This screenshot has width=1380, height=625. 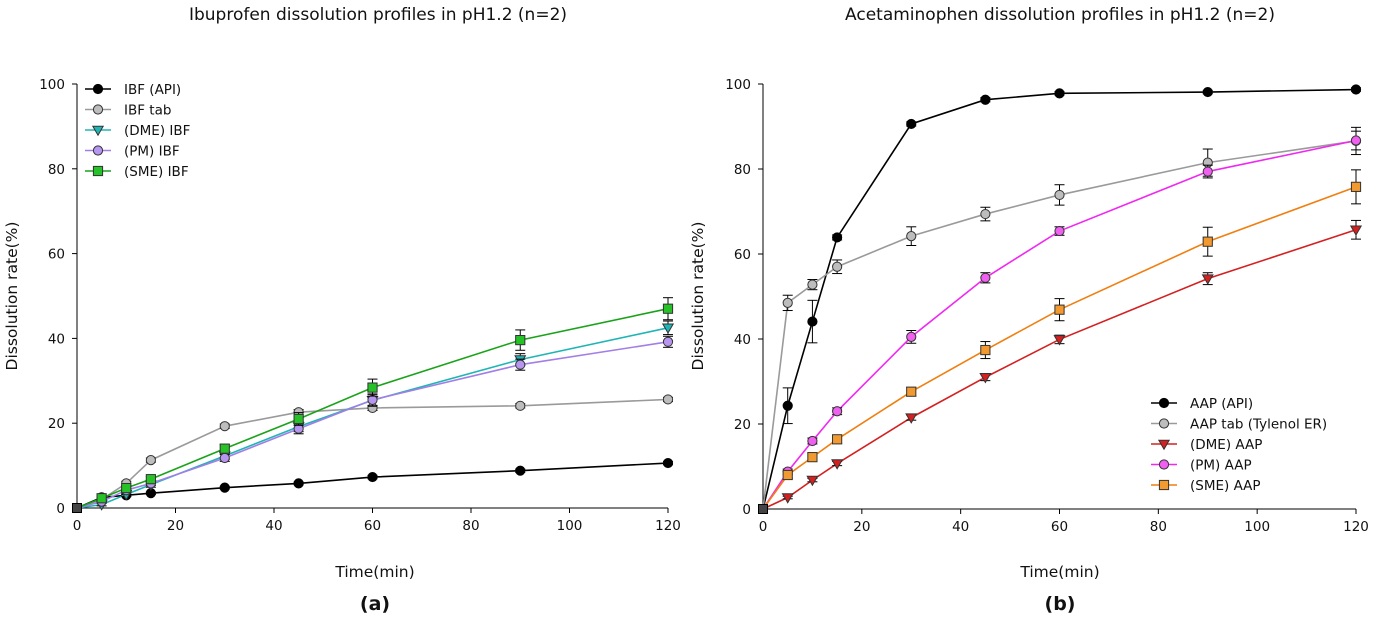 What do you see at coordinates (1221, 404) in the screenshot?
I see `legend-label: AAP (API)` at bounding box center [1221, 404].